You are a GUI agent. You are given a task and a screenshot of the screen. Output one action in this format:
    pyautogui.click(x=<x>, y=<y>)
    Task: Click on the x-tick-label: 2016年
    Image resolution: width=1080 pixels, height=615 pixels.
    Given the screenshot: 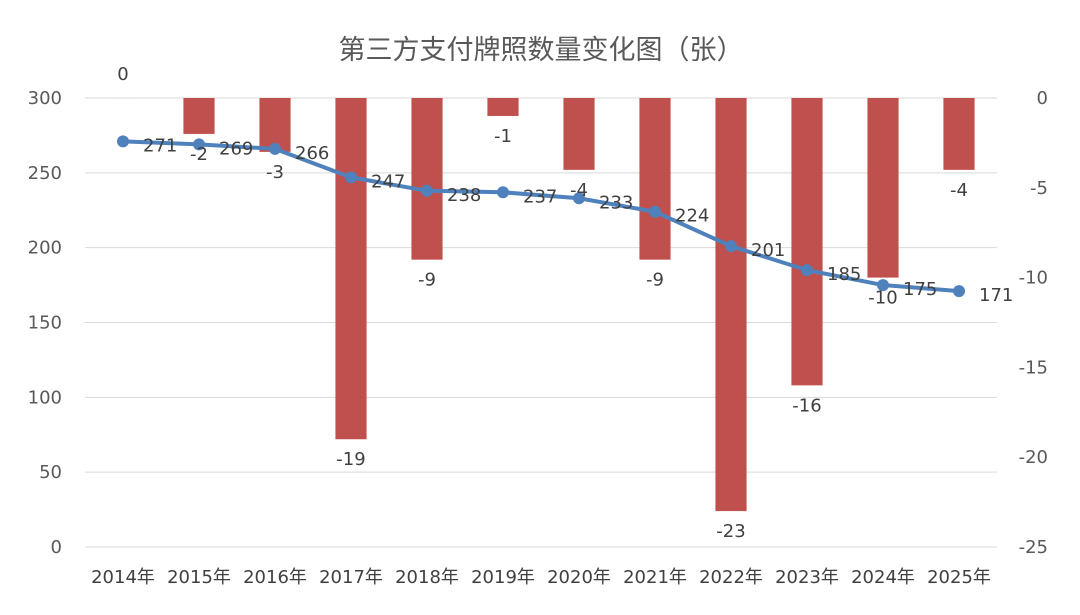 What is the action you would take?
    pyautogui.click(x=275, y=577)
    